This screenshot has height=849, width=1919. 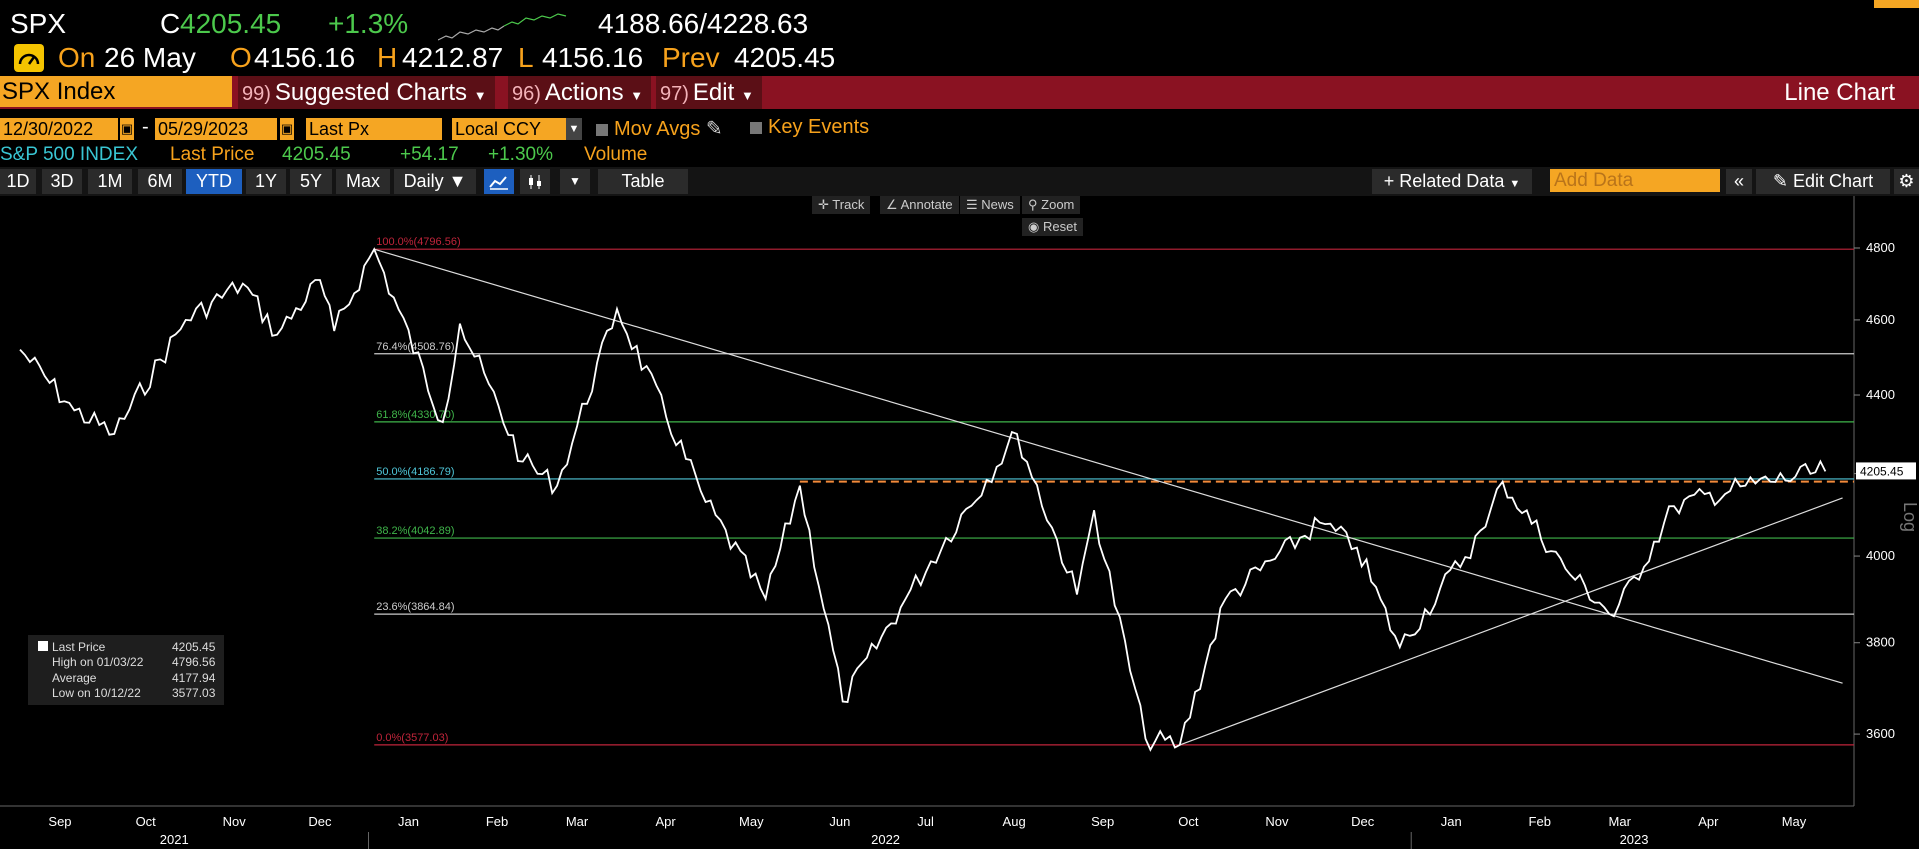 What do you see at coordinates (366, 92) in the screenshot?
I see `suggested-charts-button: 99) Suggested Charts ▼` at bounding box center [366, 92].